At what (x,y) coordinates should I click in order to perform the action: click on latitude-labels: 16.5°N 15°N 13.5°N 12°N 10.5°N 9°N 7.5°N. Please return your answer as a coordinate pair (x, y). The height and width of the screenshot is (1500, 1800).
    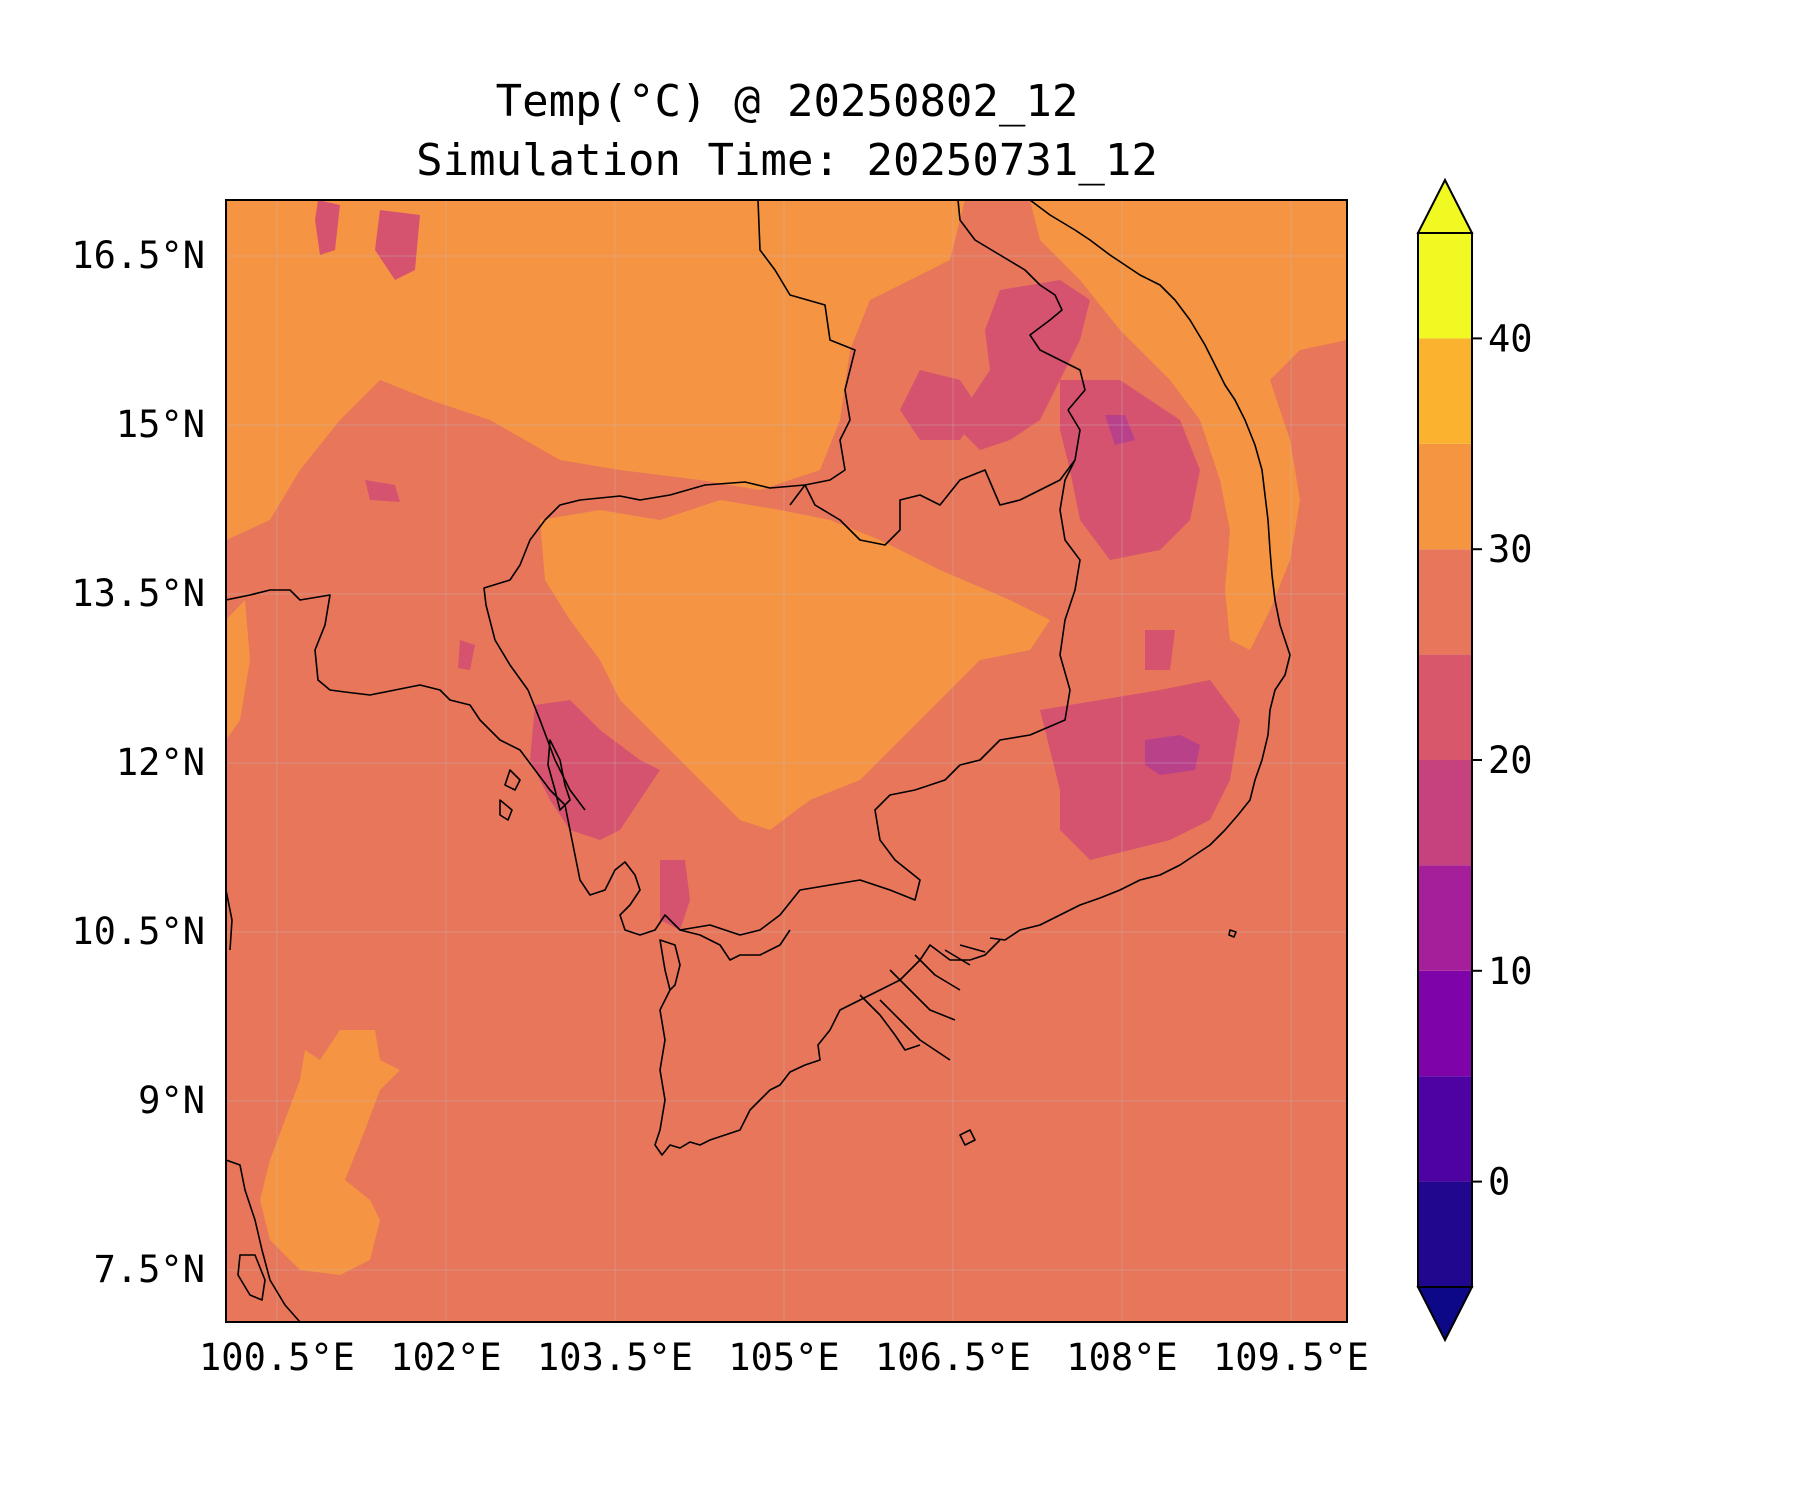
    Looking at the image, I should click on (138, 762).